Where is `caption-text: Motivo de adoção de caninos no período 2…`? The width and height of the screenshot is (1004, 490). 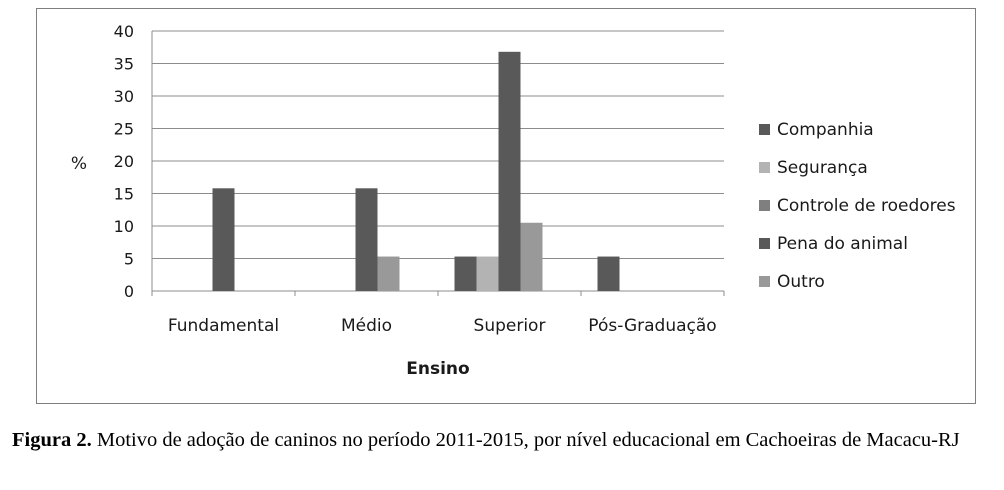
caption-text: Motivo de adoção de caninos no período 2… is located at coordinates (525, 440).